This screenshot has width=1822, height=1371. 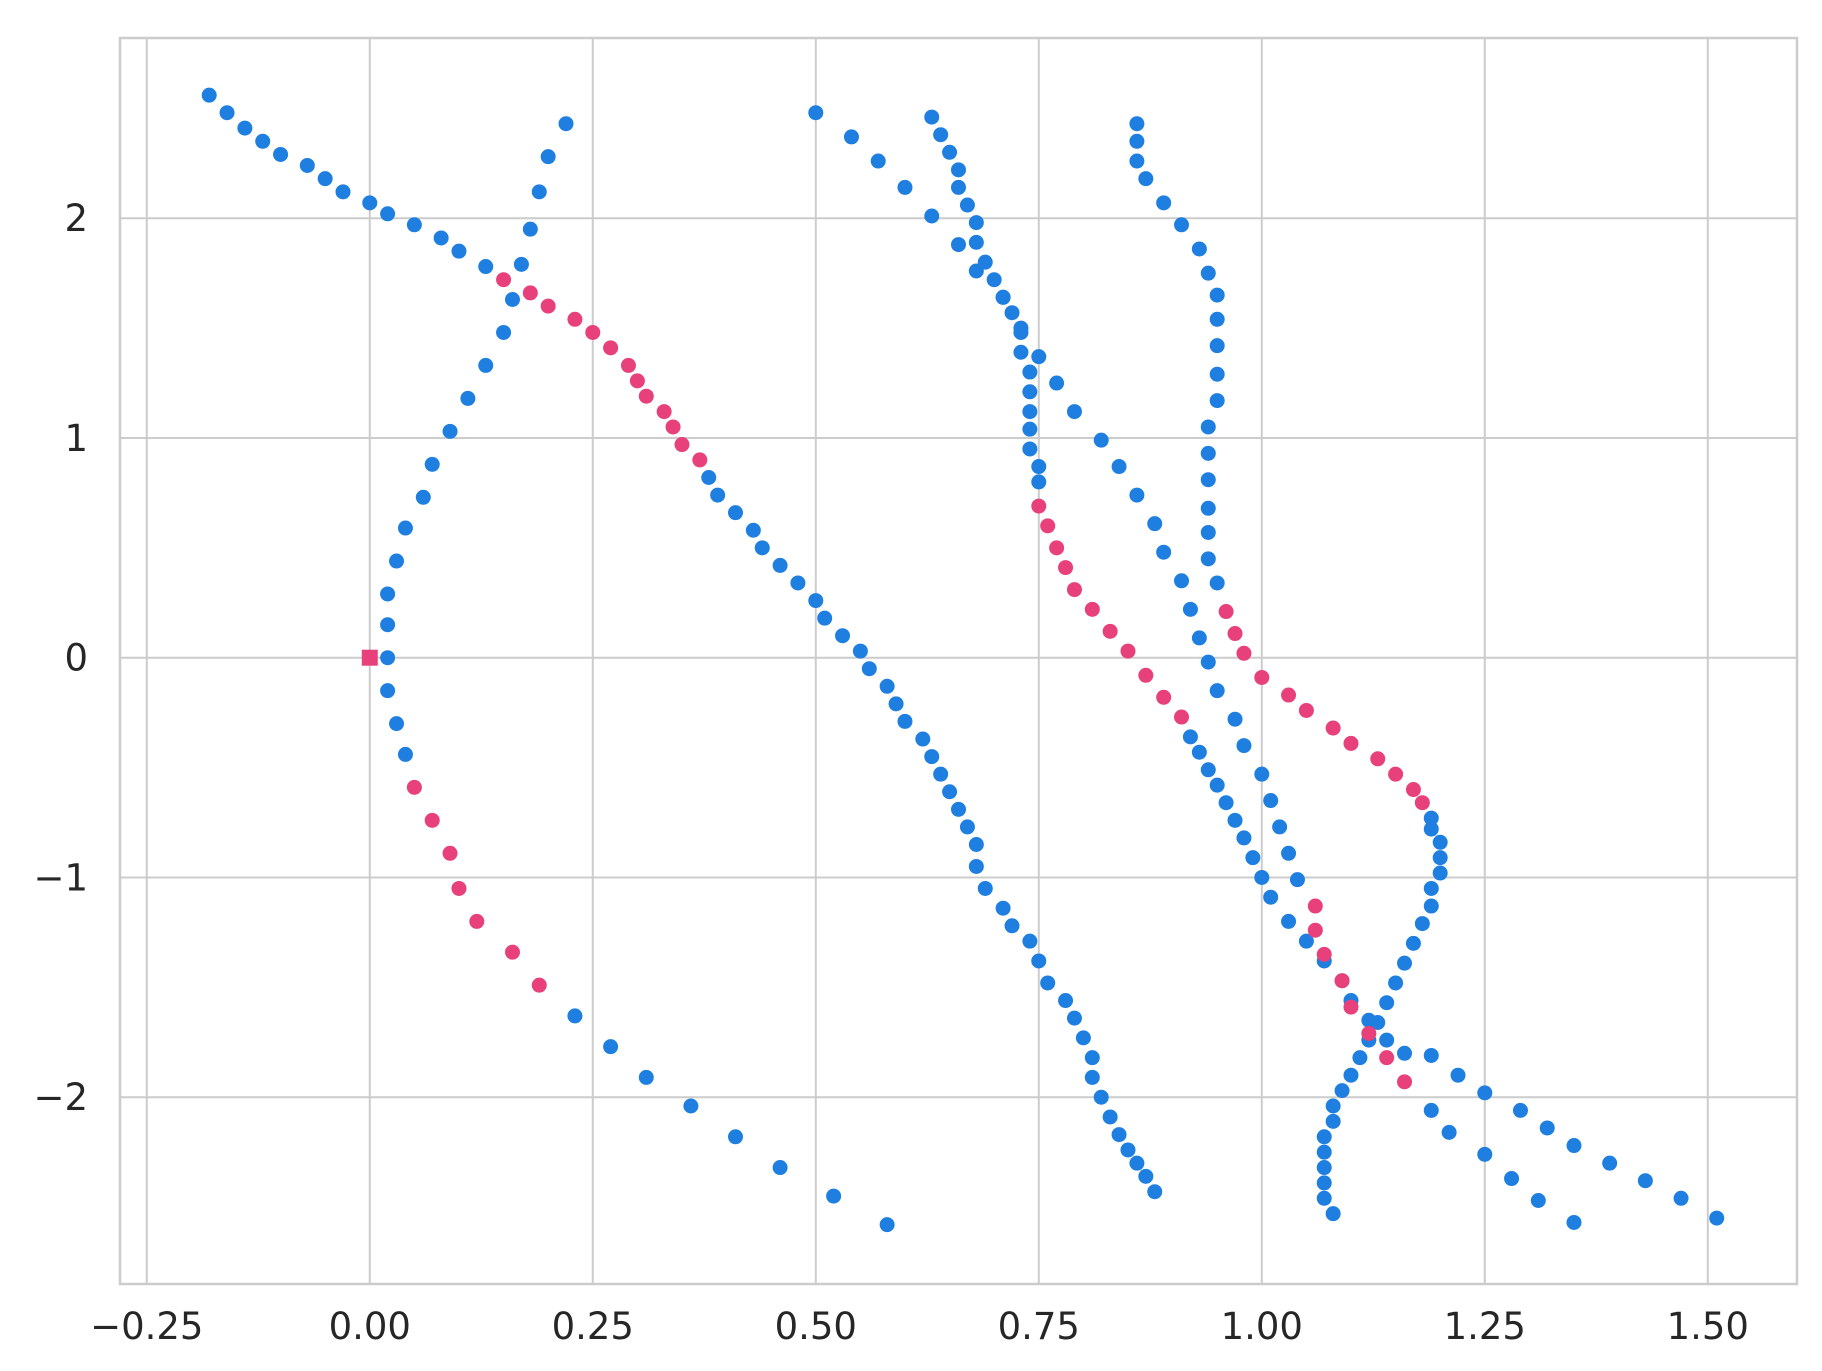 I want to click on x-tick-label: 0.75, so click(x=1039, y=1326).